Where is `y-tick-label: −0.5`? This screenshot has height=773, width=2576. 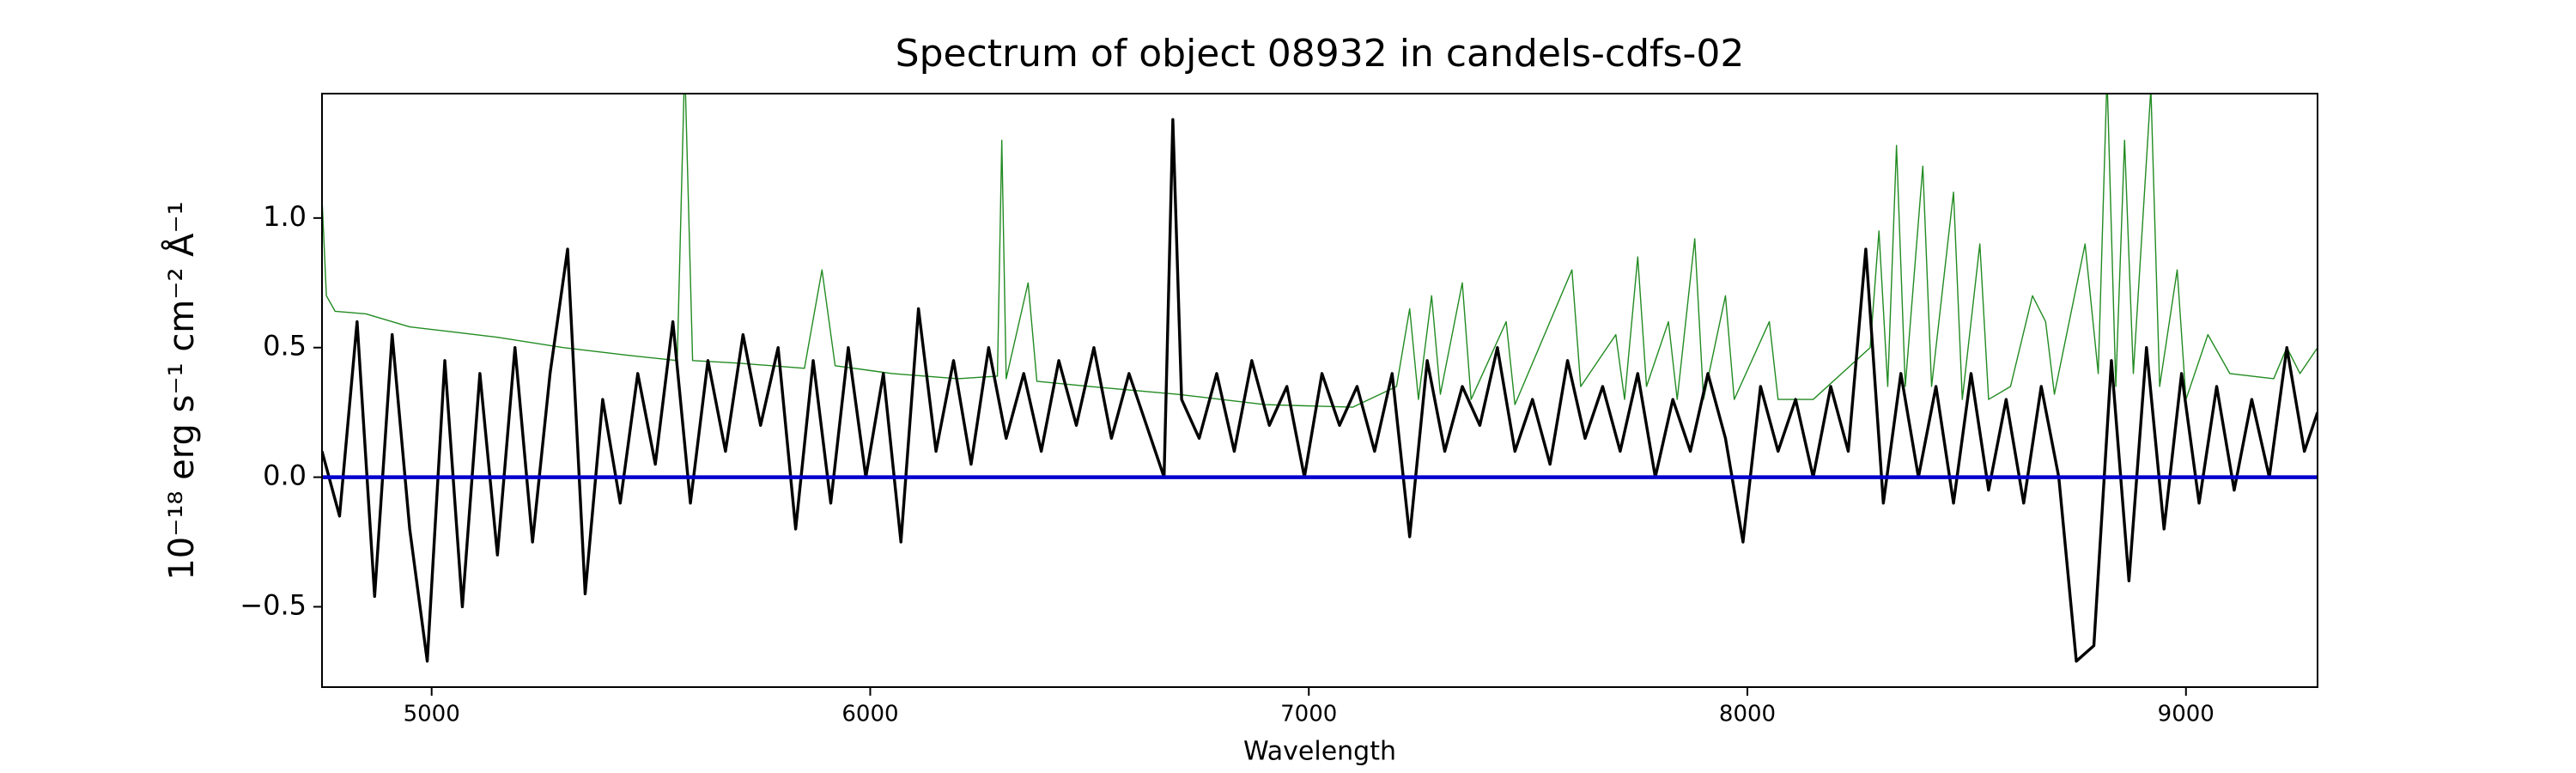
y-tick-label: −0.5 is located at coordinates (273, 604).